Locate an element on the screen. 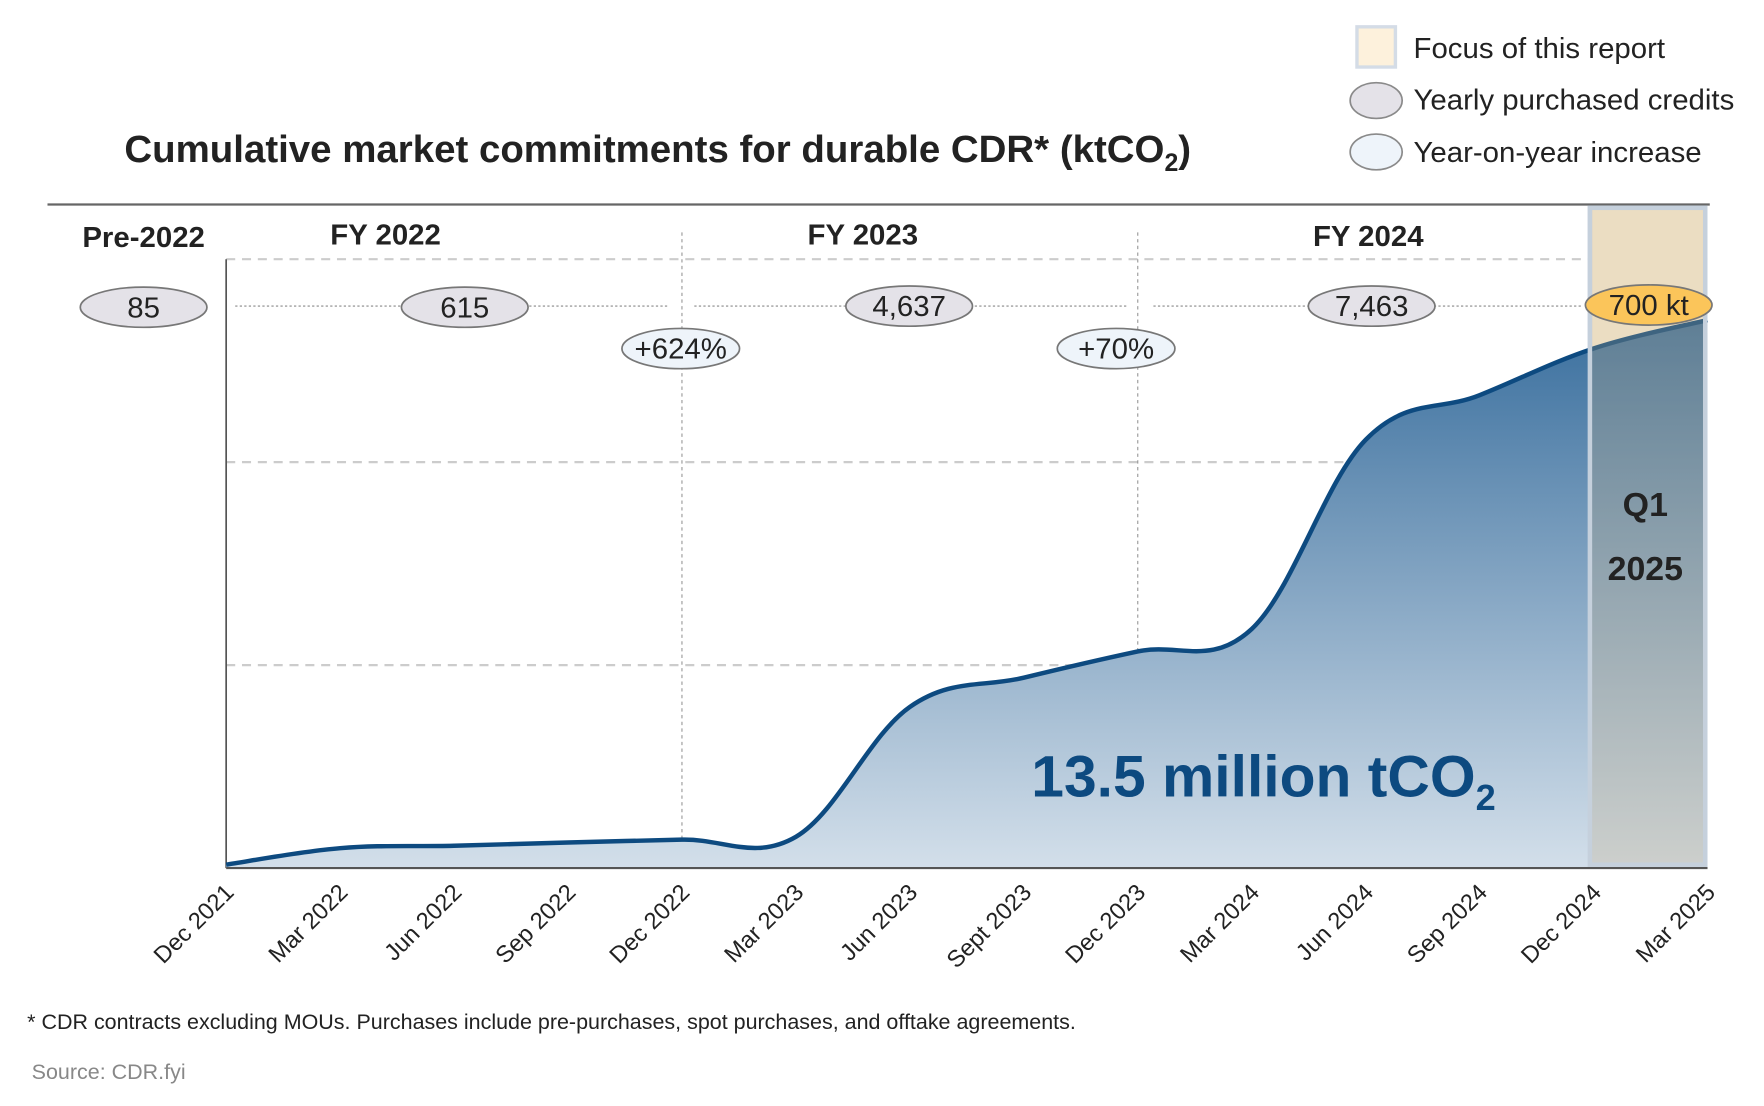 The image size is (1764, 1106). pill-increase-2024: +70% is located at coordinates (1116, 348).